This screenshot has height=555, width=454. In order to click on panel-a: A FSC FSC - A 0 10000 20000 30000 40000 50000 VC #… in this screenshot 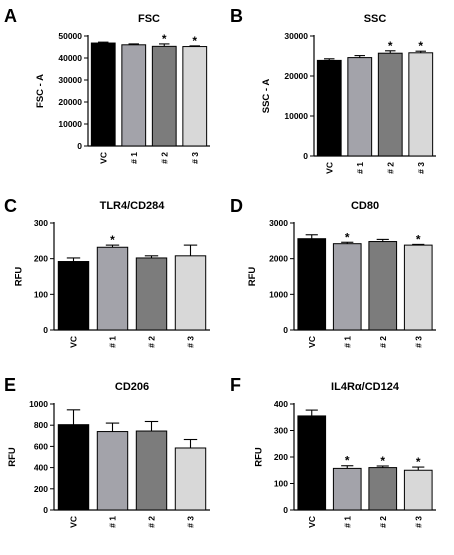, I will do `click(107, 85)`.